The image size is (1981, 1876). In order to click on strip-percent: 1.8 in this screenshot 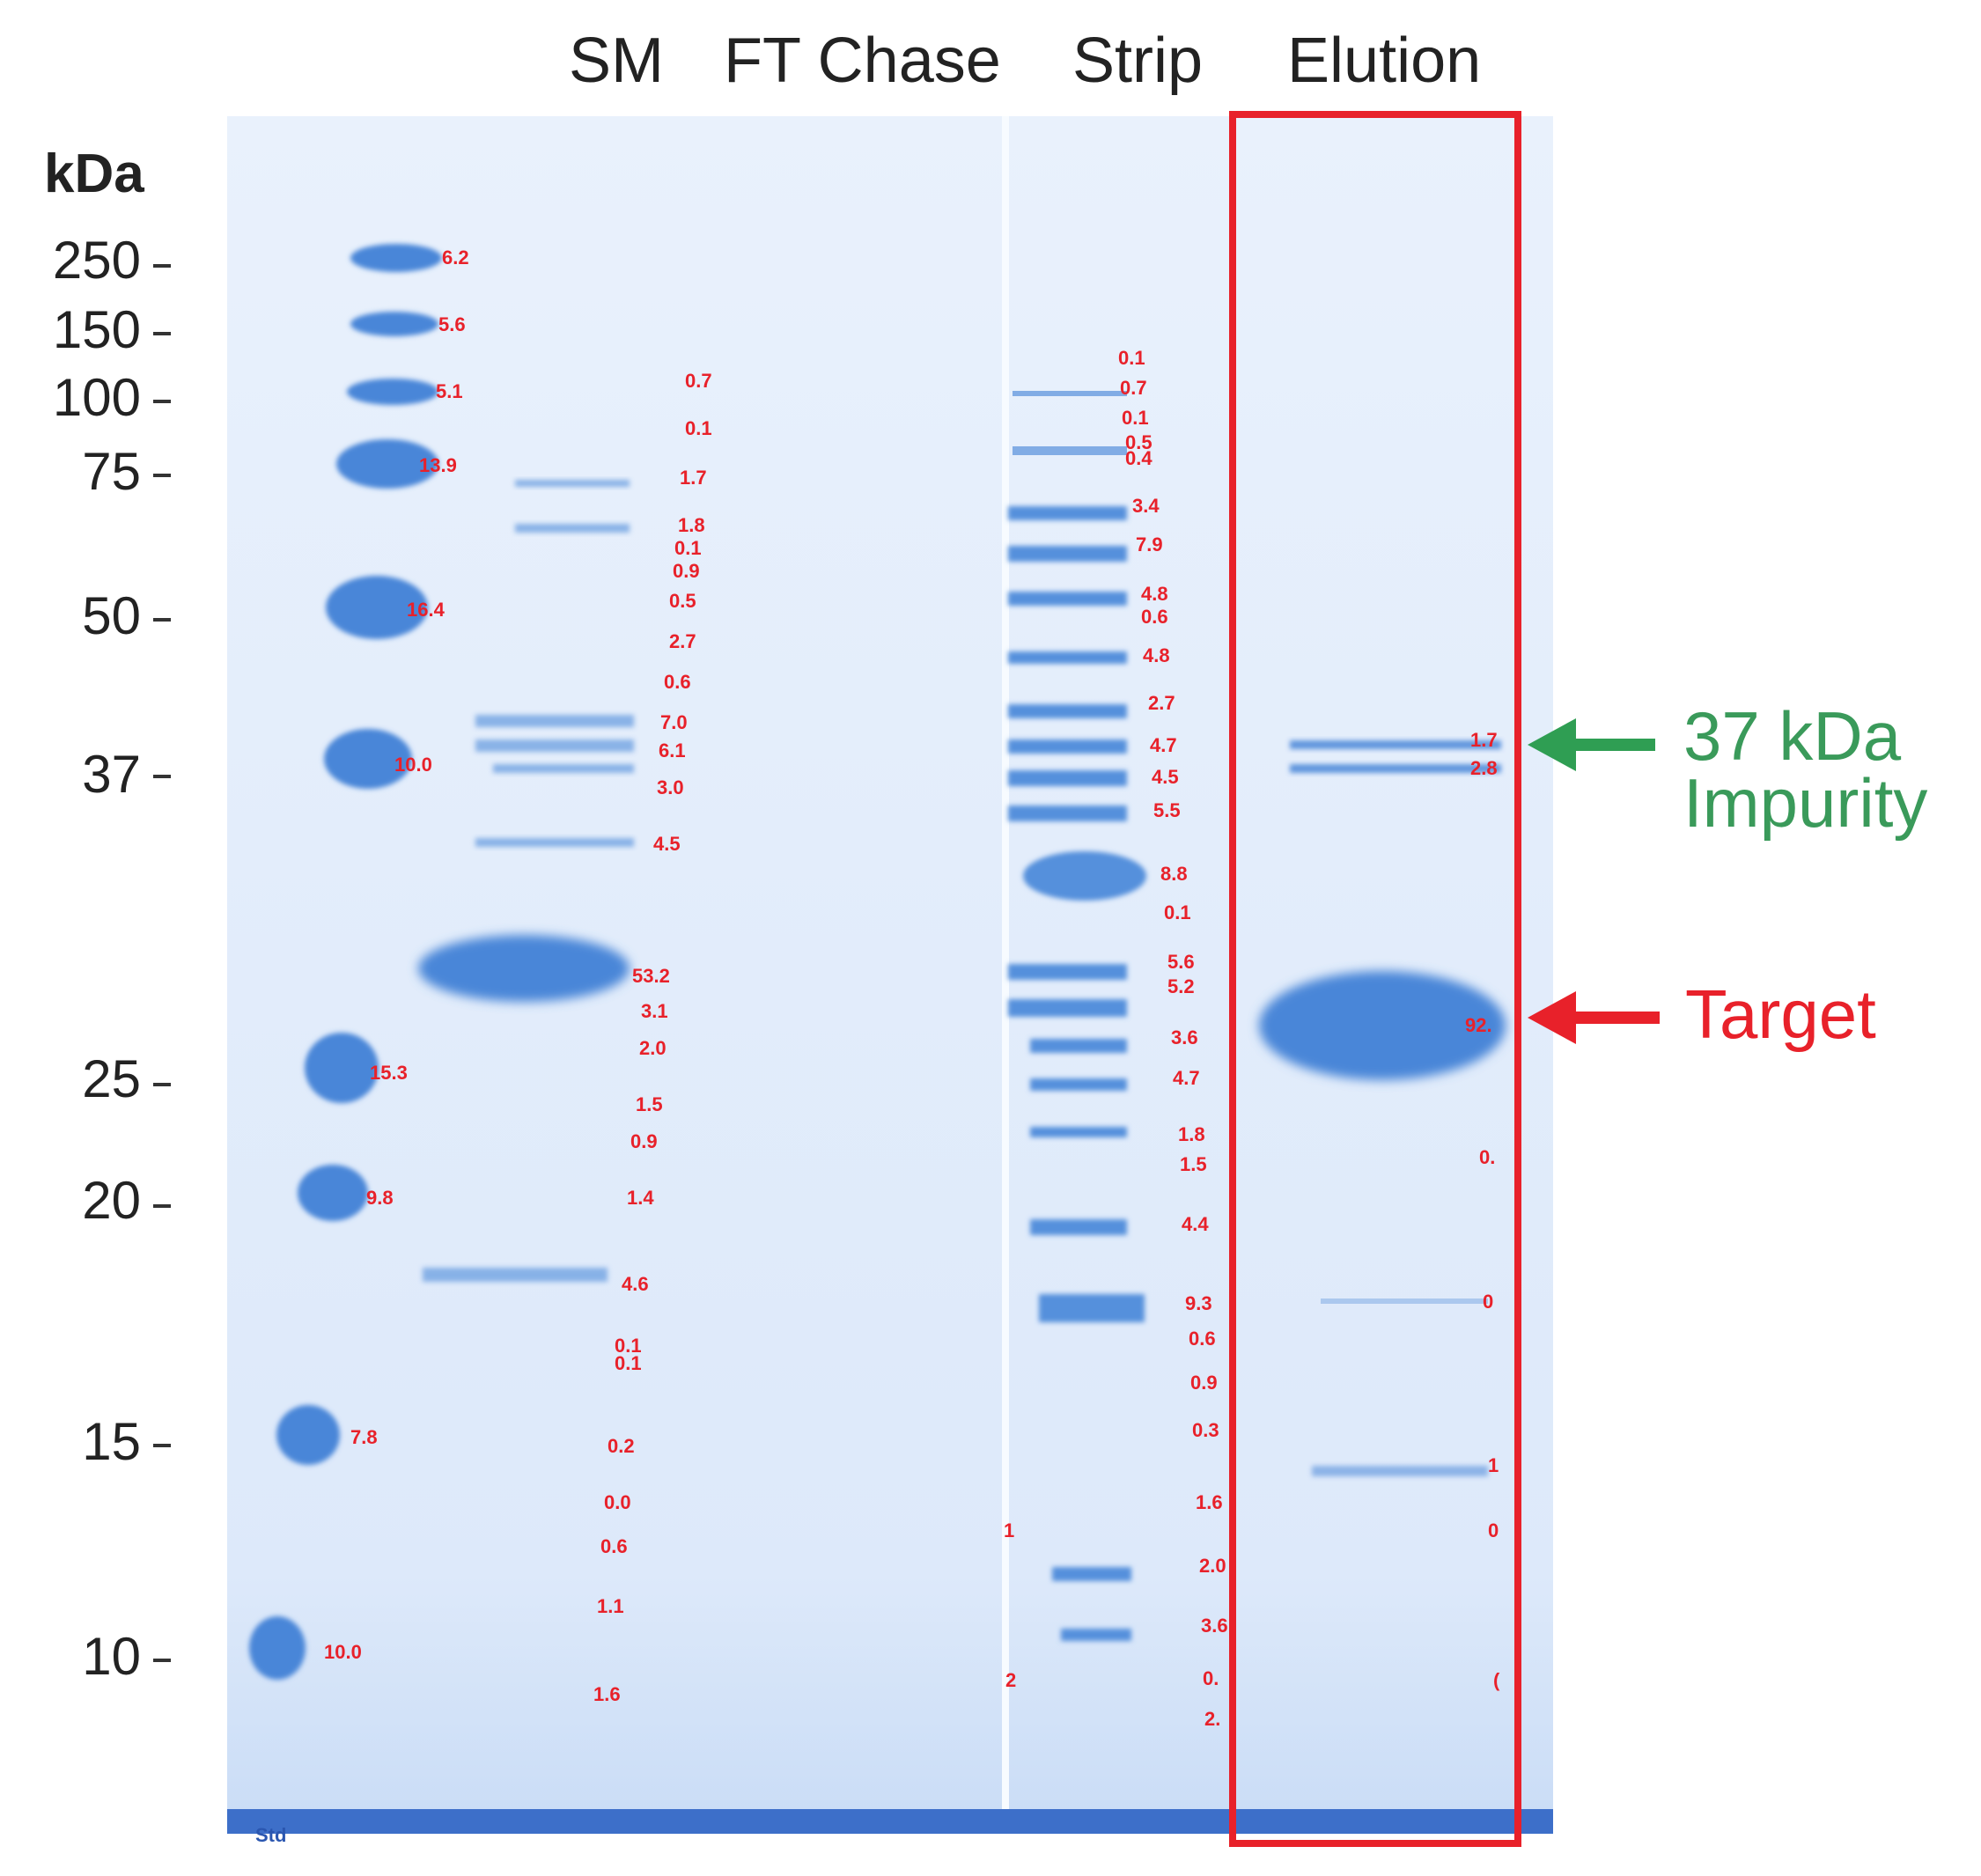, I will do `click(1192, 1134)`.